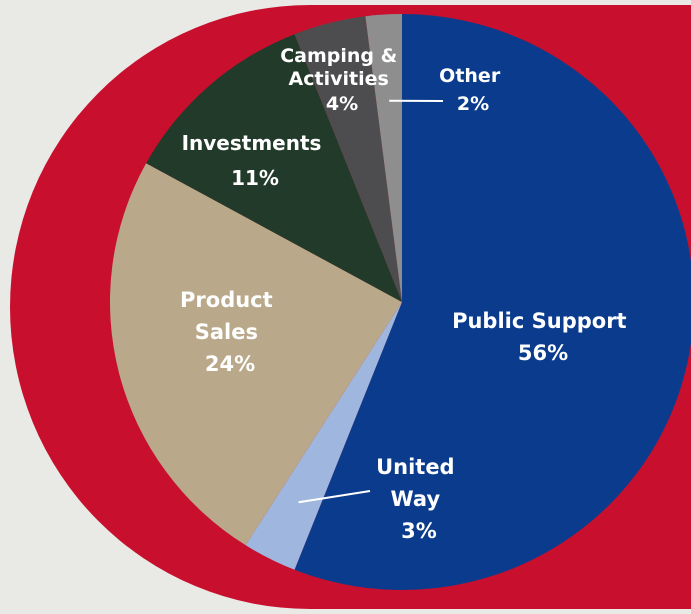 Image resolution: width=691 pixels, height=614 pixels. Describe the element at coordinates (334, 497) in the screenshot. I see `leader-line-united-way` at that location.